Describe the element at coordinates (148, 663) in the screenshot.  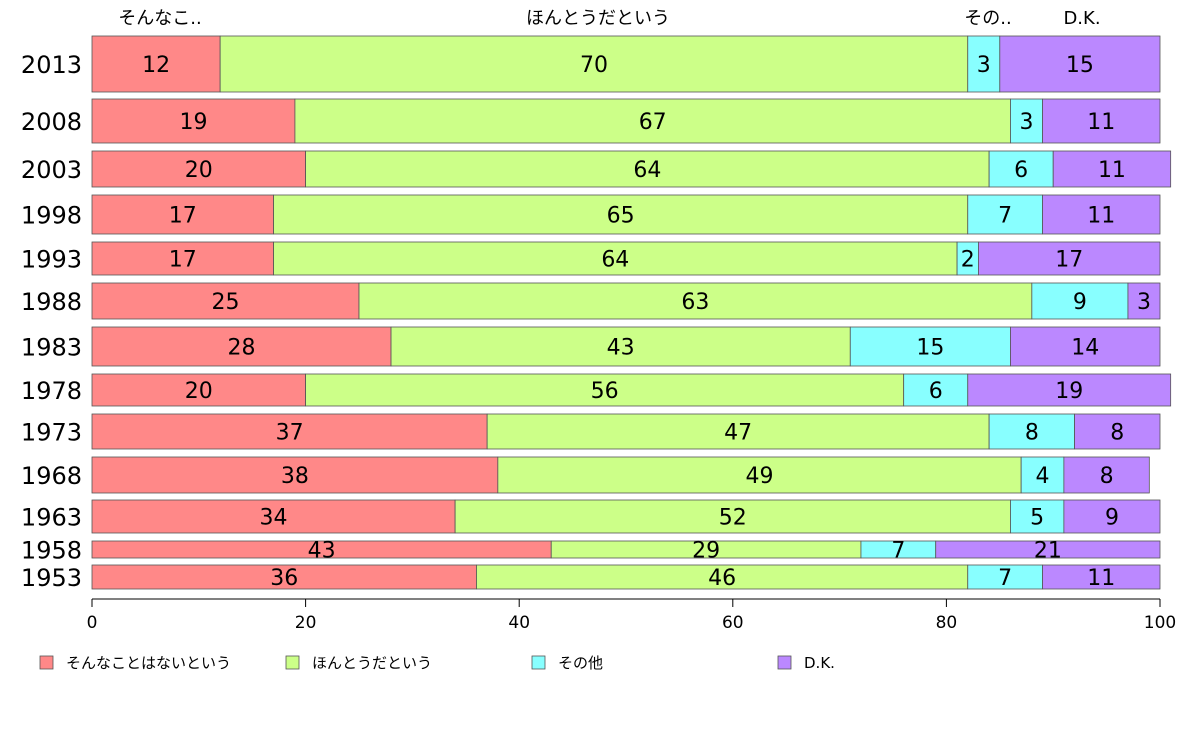
I see `legend-label-0: そんなことはないという` at that location.